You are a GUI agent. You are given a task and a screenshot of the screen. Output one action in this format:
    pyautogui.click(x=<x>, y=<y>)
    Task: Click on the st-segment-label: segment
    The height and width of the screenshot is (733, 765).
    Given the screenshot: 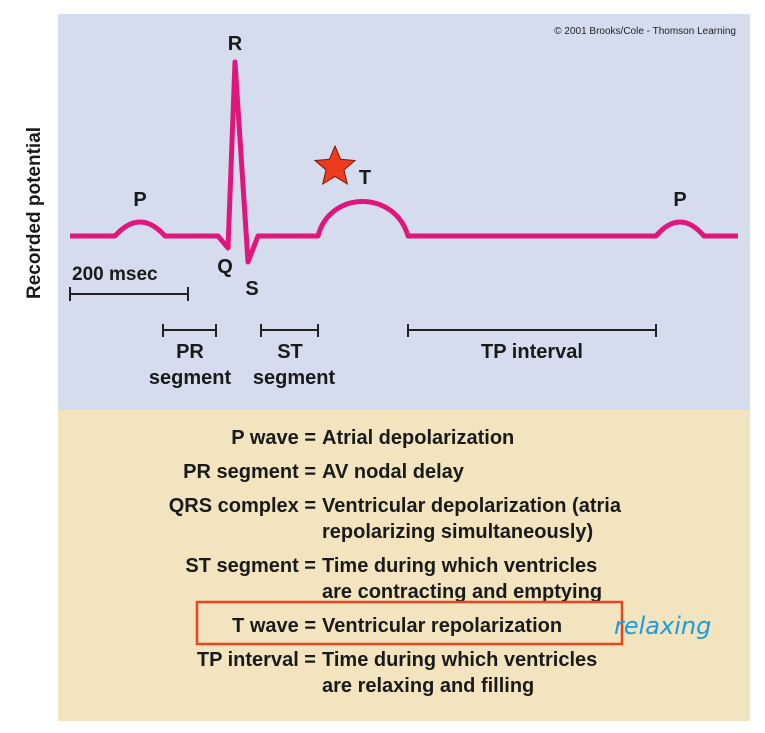 What is the action you would take?
    pyautogui.click(x=294, y=378)
    